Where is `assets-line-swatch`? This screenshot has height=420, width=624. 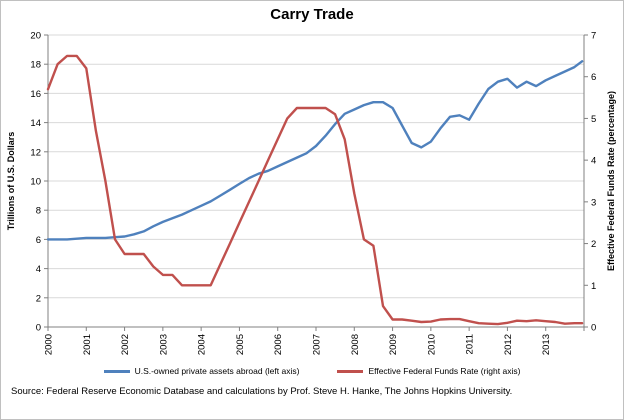
assets-line-swatch is located at coordinates (116, 371).